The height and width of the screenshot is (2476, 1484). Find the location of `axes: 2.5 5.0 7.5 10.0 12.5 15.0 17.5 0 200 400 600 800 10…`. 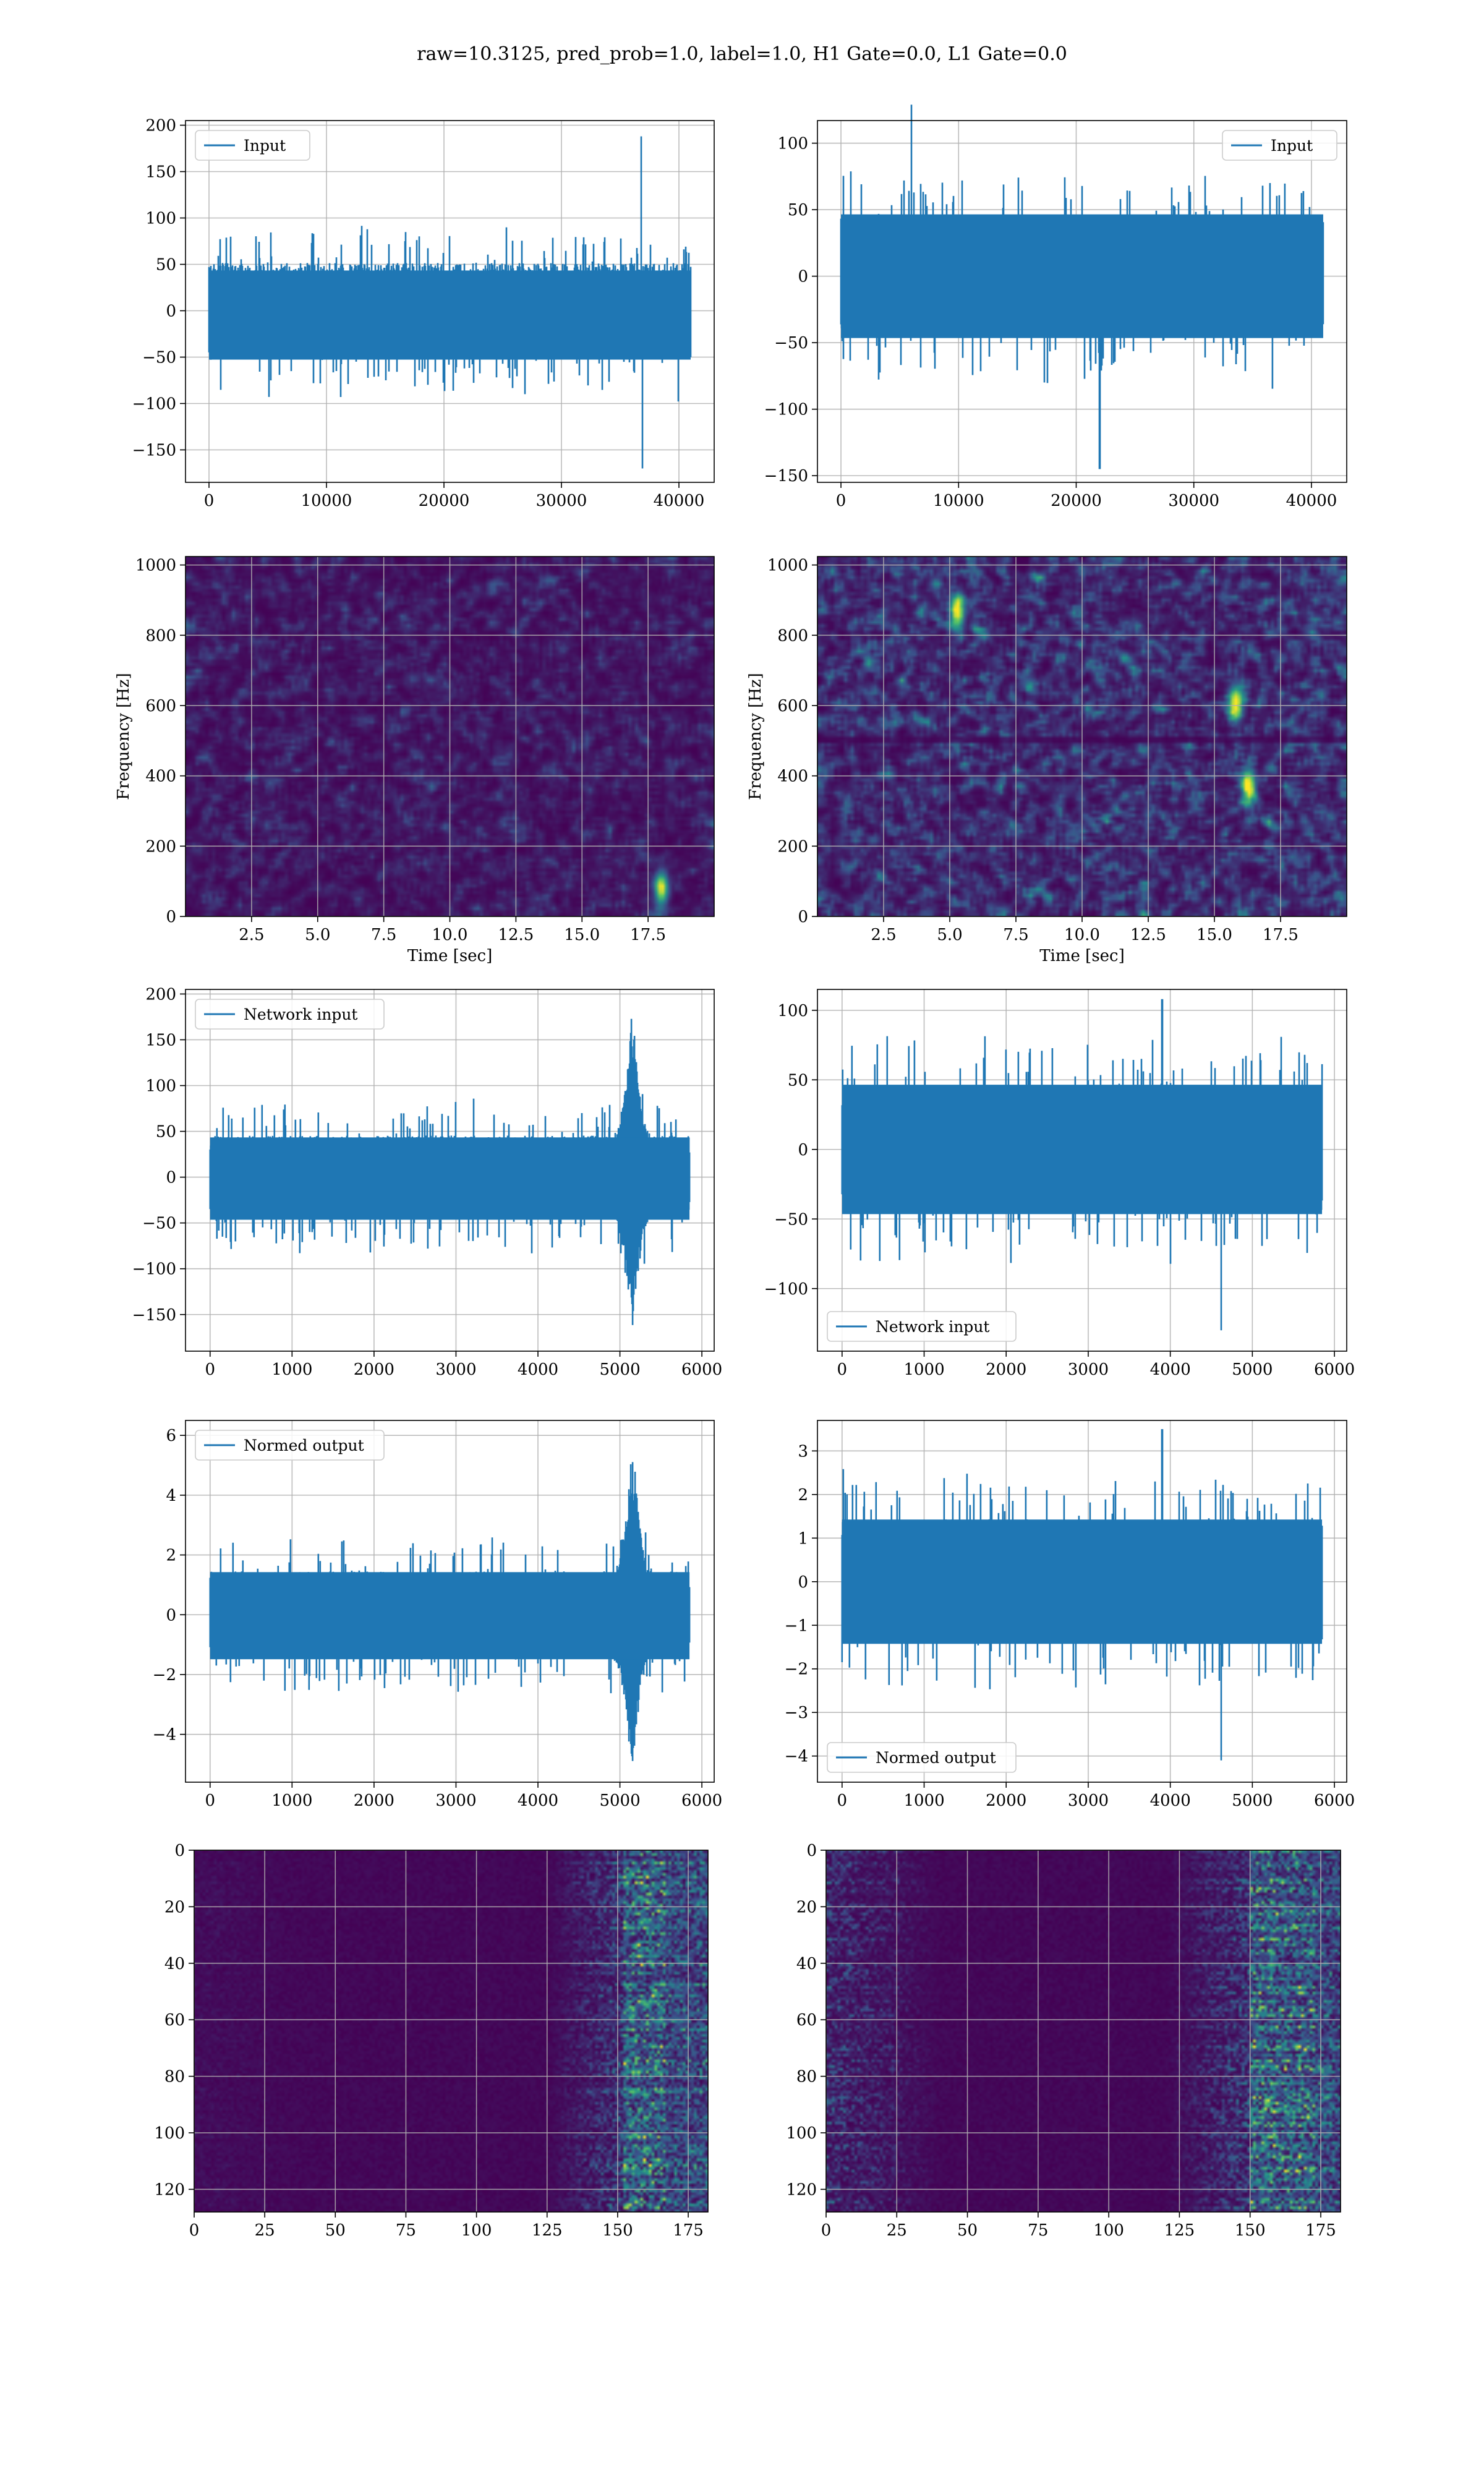

axes: 2.5 5.0 7.5 10.0 12.5 15.0 17.5 0 200 400 600 800 10… is located at coordinates (1057, 751).